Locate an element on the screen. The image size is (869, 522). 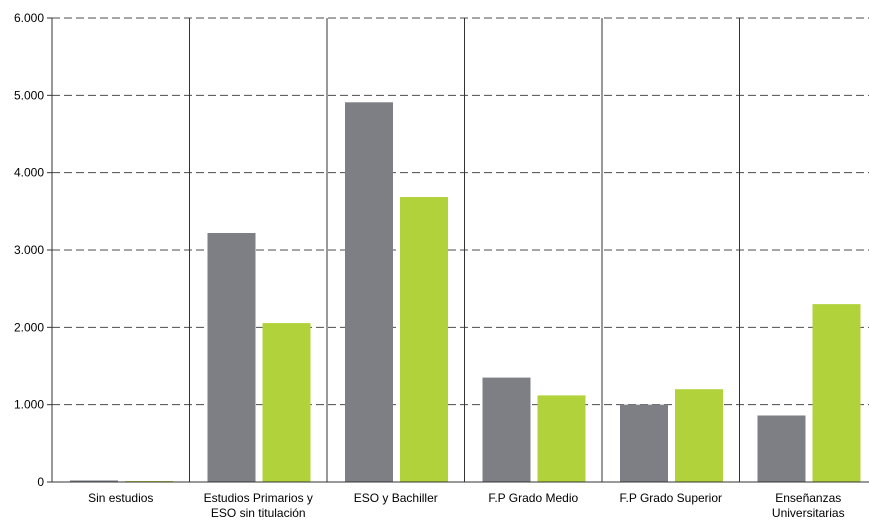
y-tick-label: 1.000 is located at coordinates (29, 405).